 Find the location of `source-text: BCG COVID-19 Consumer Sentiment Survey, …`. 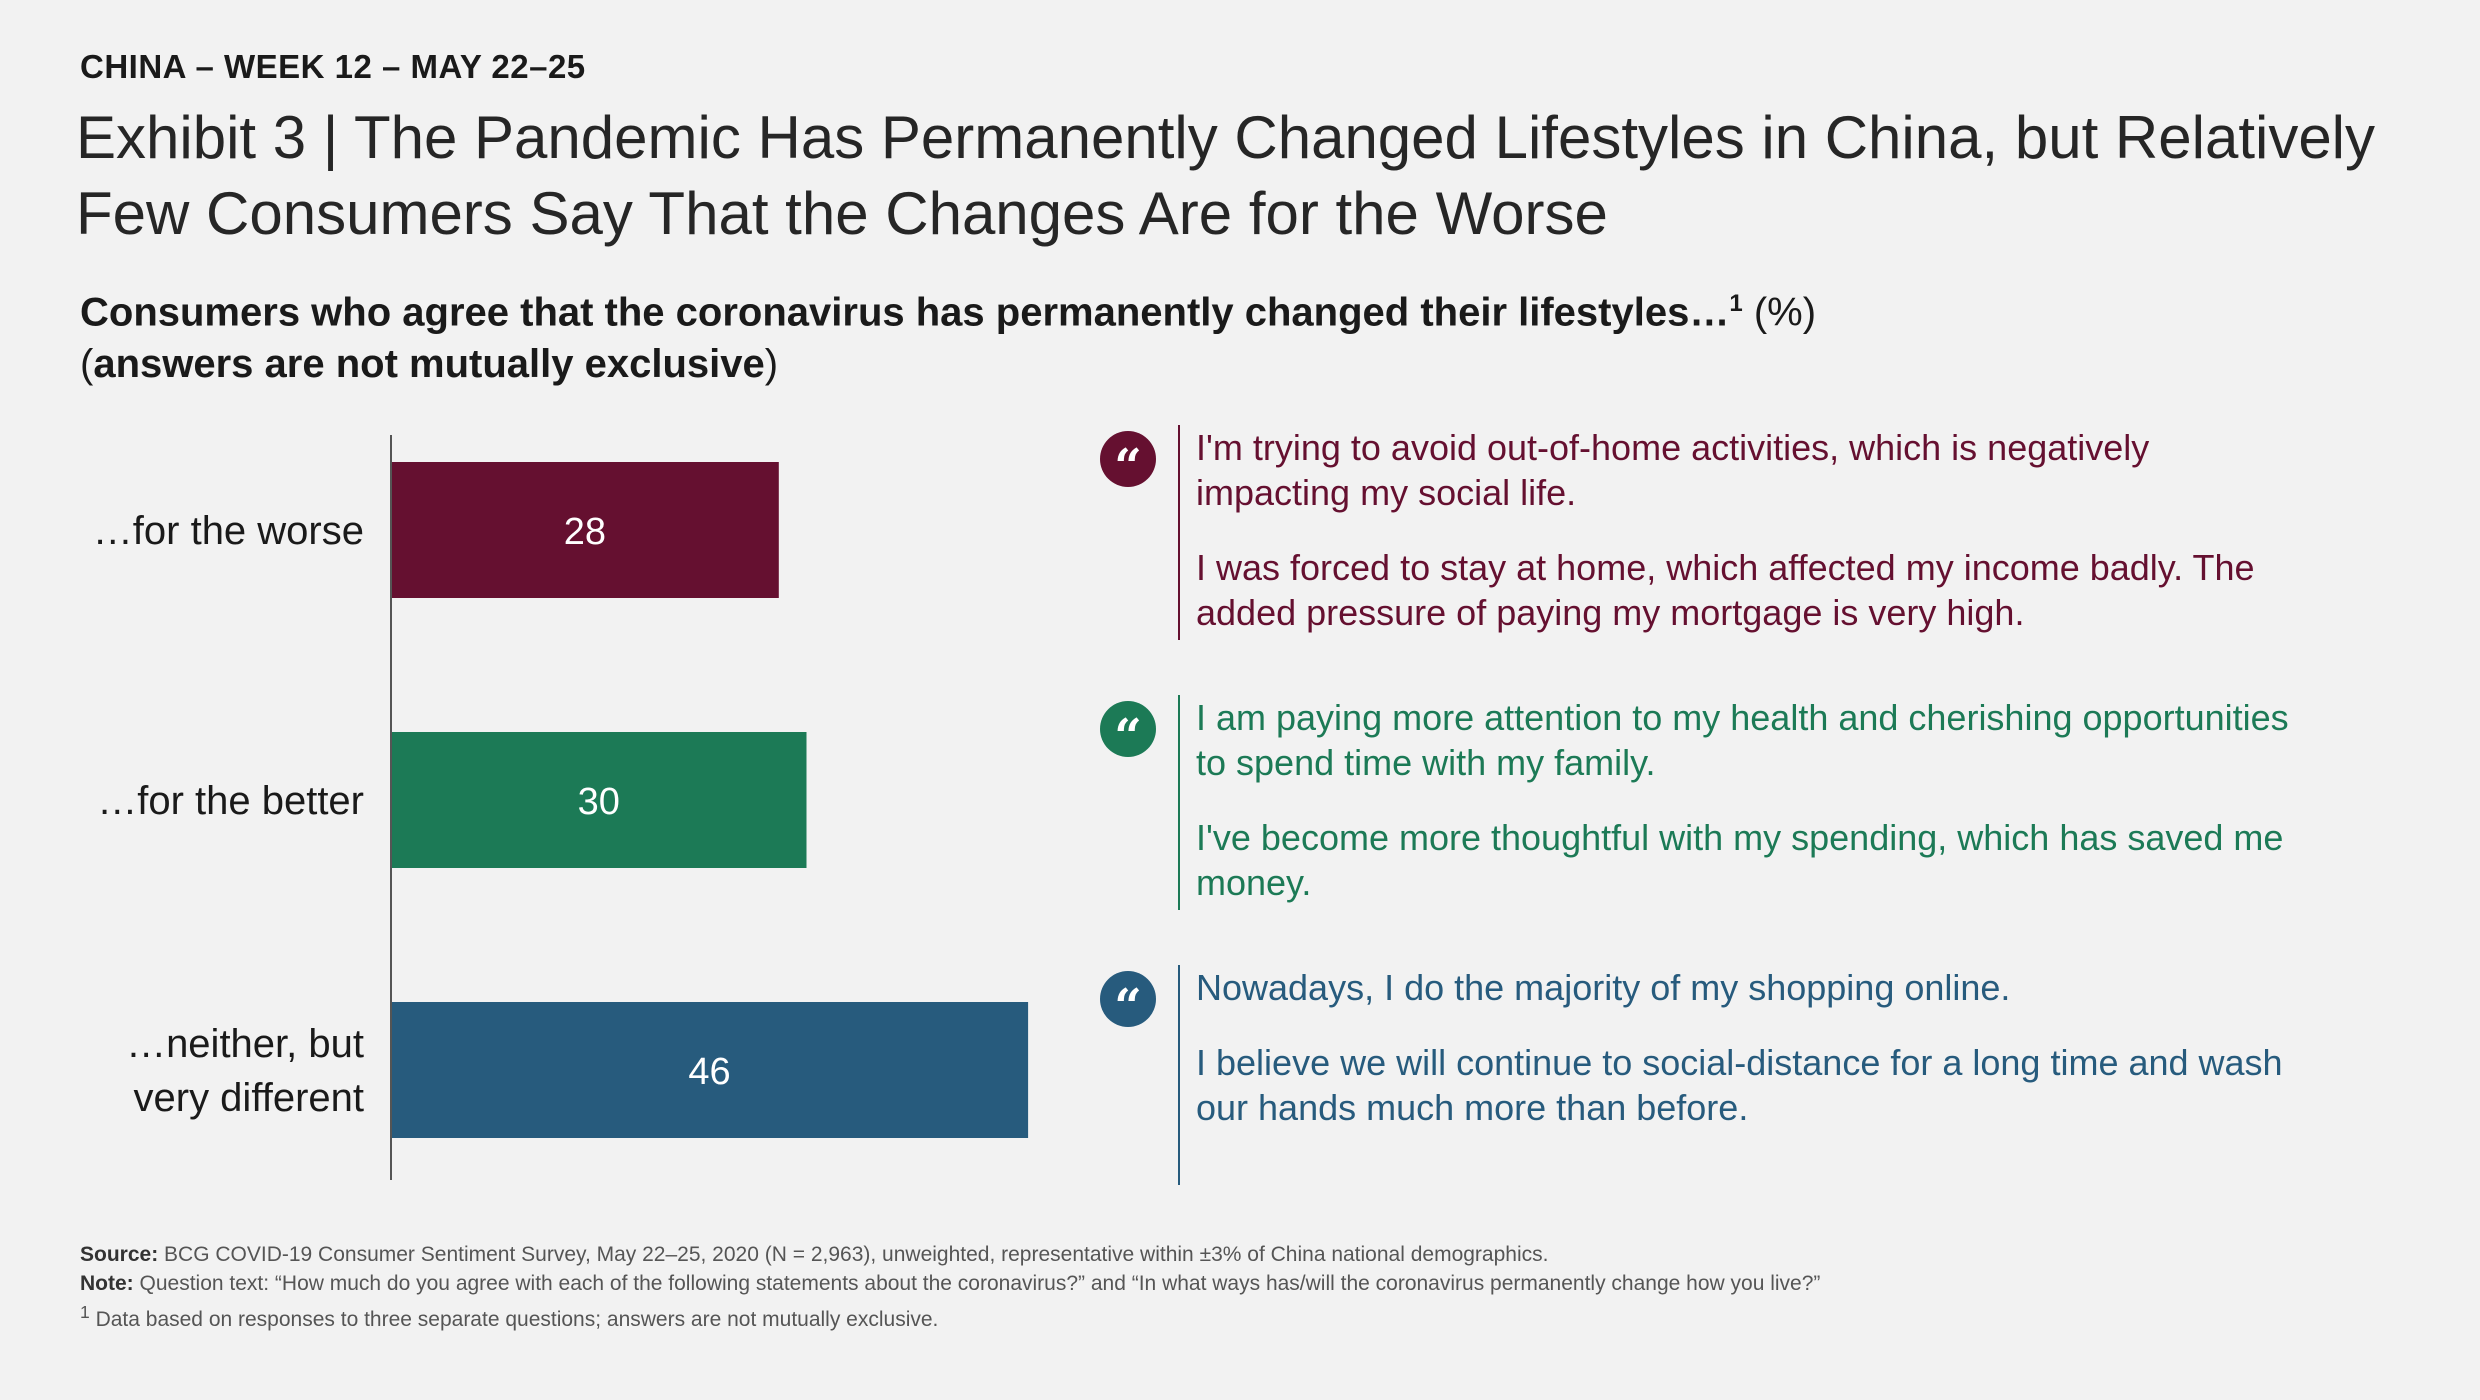

source-text: BCG COVID-19 Consumer Sentiment Survey, … is located at coordinates (853, 1254).